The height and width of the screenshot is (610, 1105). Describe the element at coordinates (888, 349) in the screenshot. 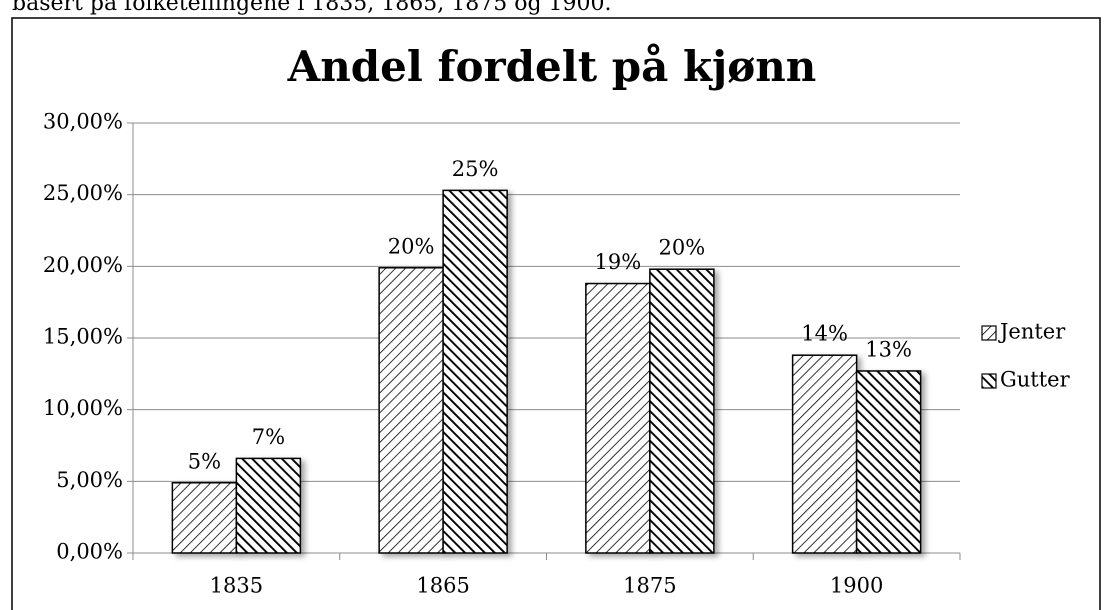

I see `value-label: 13%` at that location.